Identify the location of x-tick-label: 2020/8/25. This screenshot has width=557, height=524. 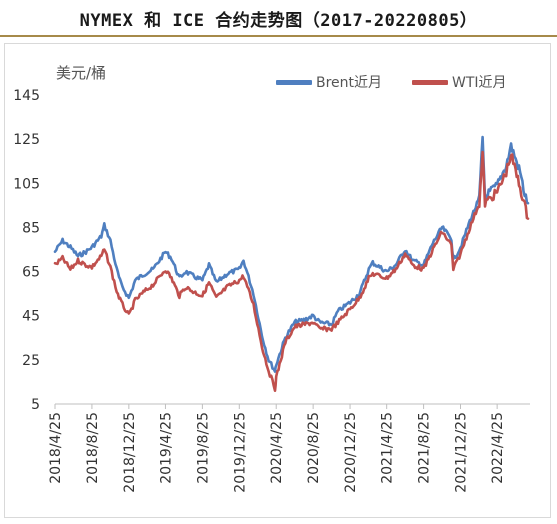
(314, 448).